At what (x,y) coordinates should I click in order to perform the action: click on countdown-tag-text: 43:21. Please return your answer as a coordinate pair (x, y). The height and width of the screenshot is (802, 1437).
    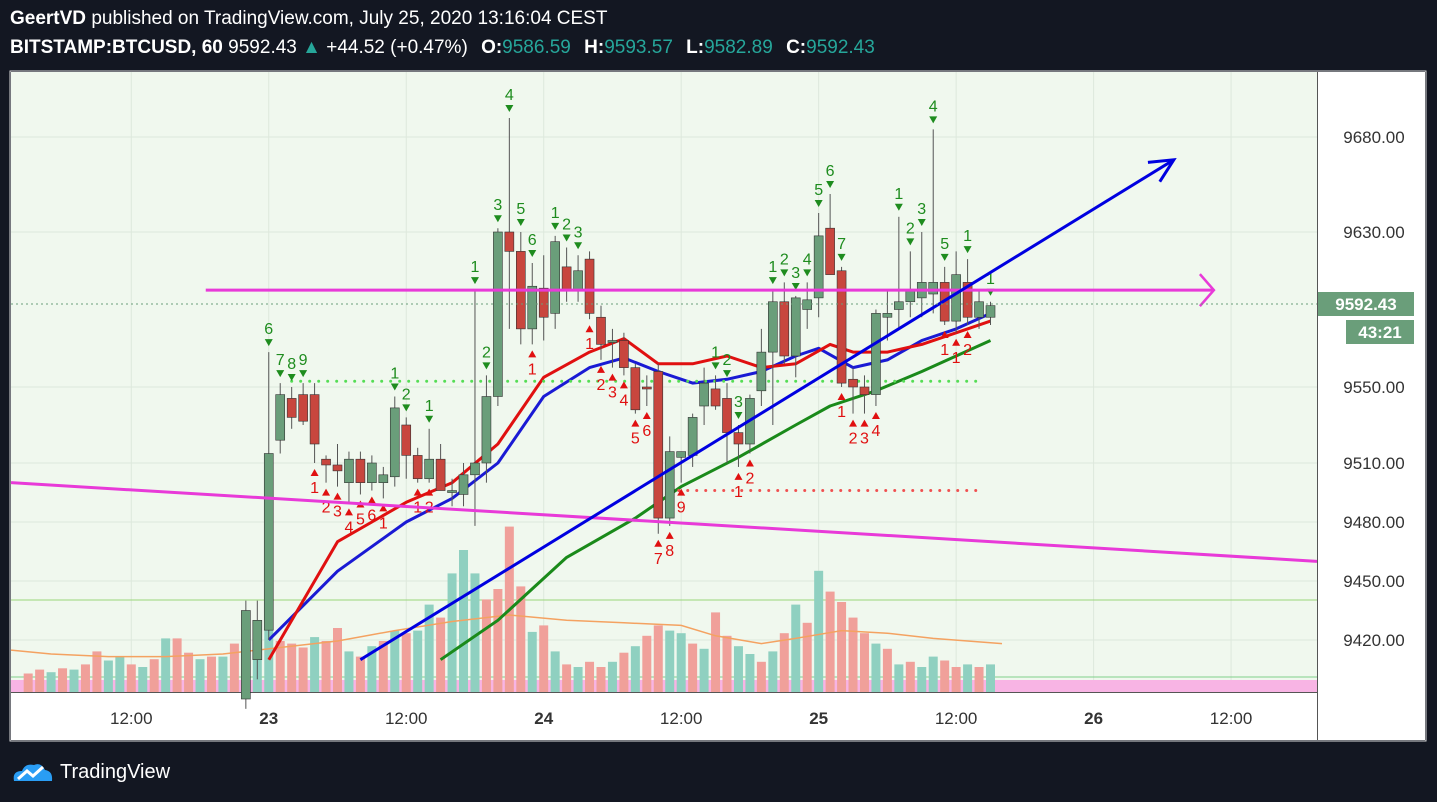
    Looking at the image, I should click on (1379, 332).